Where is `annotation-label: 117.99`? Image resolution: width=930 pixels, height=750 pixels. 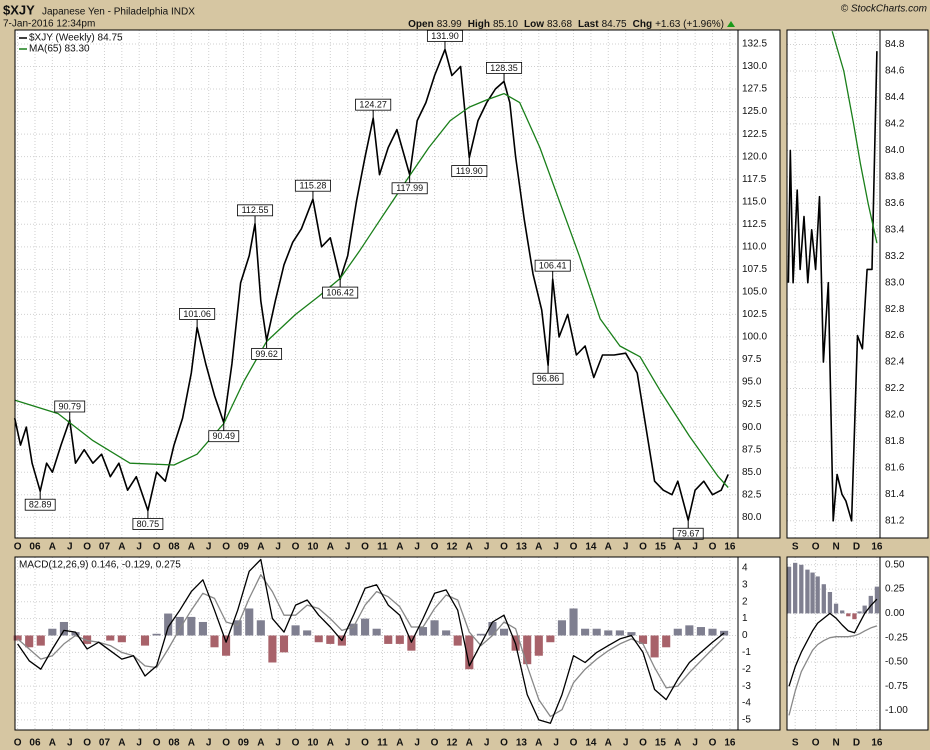
annotation-label: 117.99 is located at coordinates (409, 188).